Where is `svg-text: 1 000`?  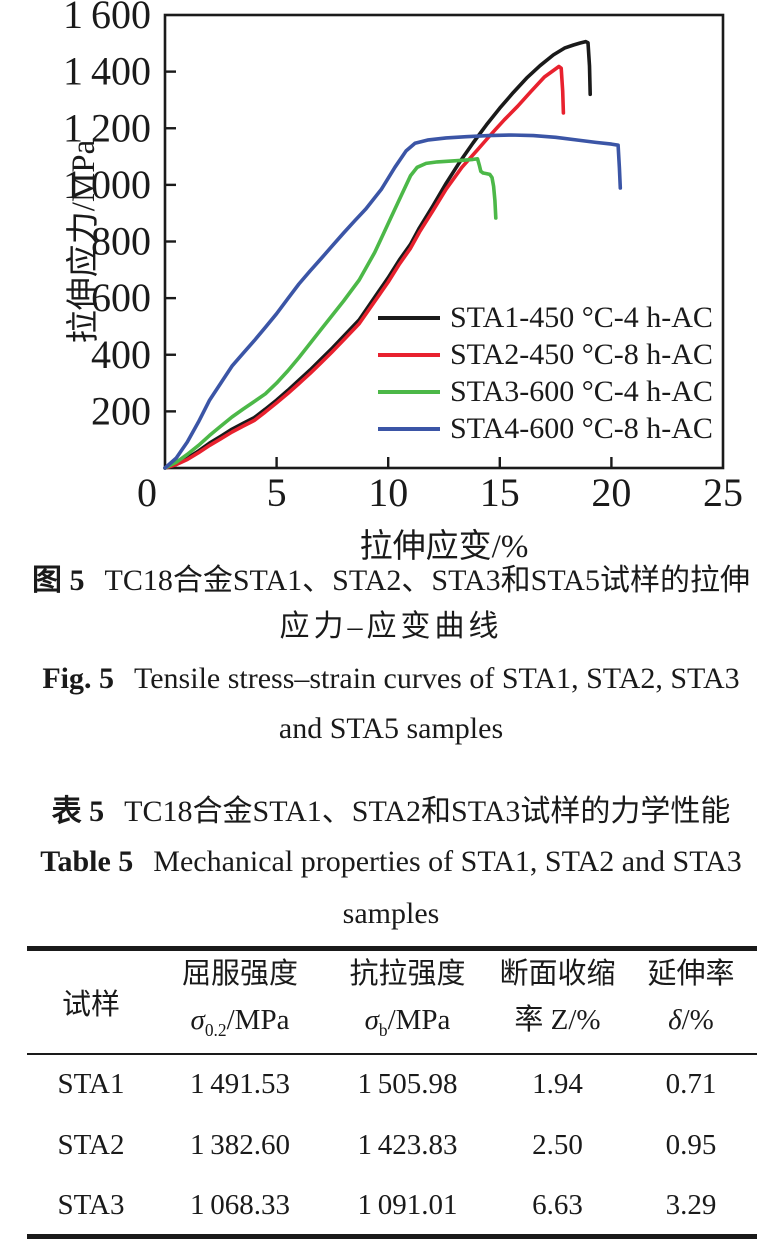
svg-text: 1 000 is located at coordinates (107, 184).